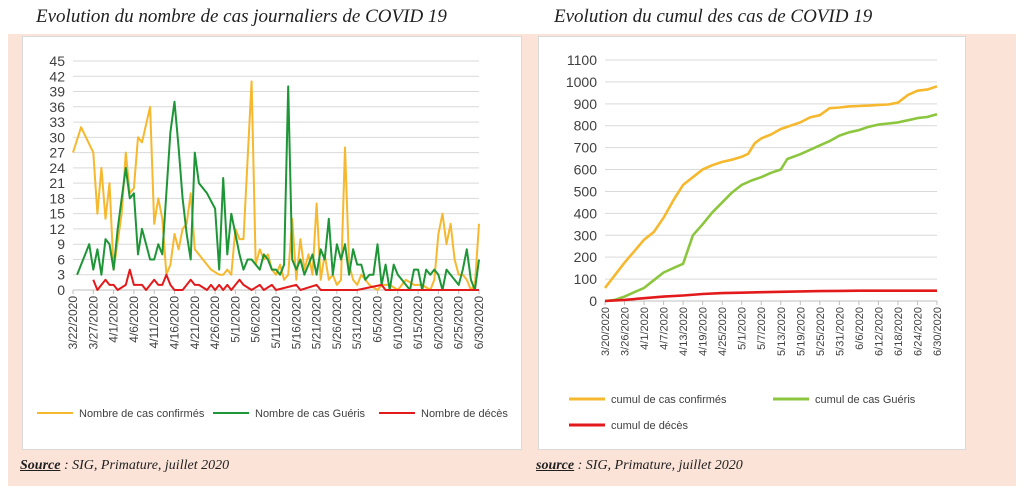 The height and width of the screenshot is (497, 1024). Describe the element at coordinates (684, 331) in the screenshot. I see `x-tick-label: 4/13/2020` at that location.